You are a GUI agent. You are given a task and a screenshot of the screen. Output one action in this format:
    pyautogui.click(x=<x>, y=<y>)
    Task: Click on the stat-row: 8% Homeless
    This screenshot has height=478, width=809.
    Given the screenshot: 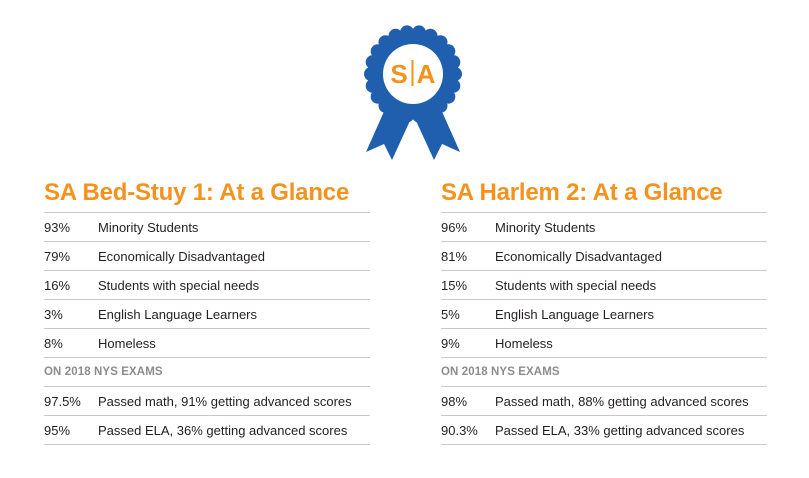 What is the action you would take?
    pyautogui.click(x=207, y=342)
    